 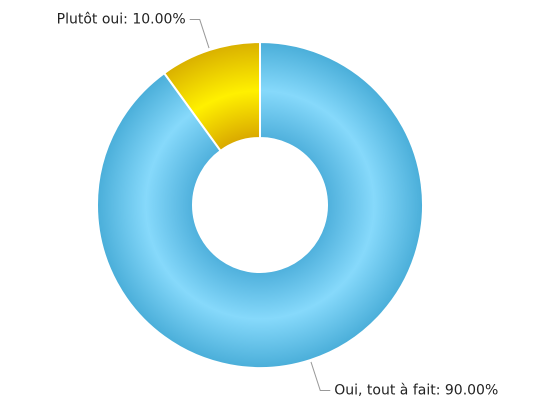 I want to click on donut-slice, so click(x=211, y=96).